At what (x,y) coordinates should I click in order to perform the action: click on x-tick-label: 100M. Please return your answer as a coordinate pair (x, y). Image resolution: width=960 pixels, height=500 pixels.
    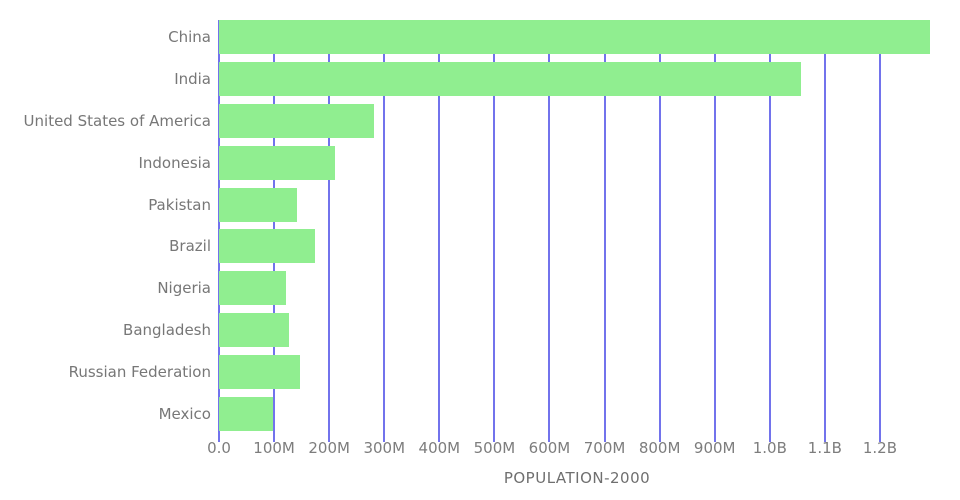
    Looking at the image, I should click on (274, 448).